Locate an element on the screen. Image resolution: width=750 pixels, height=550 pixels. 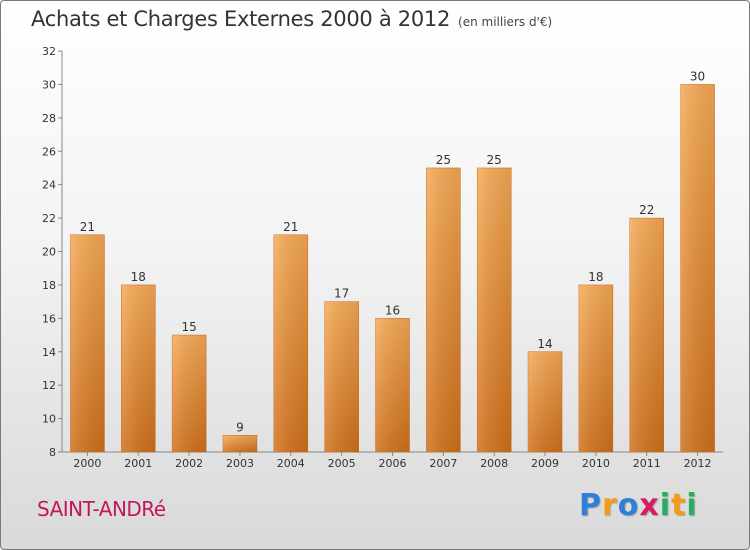
x-tick-label: 2004 is located at coordinates (291, 463).